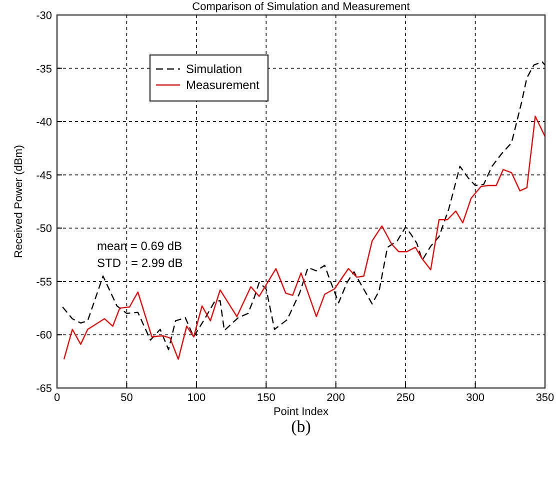 The width and height of the screenshot is (556, 485). What do you see at coordinates (44, 282) in the screenshot?
I see `y-tick-label: -55` at bounding box center [44, 282].